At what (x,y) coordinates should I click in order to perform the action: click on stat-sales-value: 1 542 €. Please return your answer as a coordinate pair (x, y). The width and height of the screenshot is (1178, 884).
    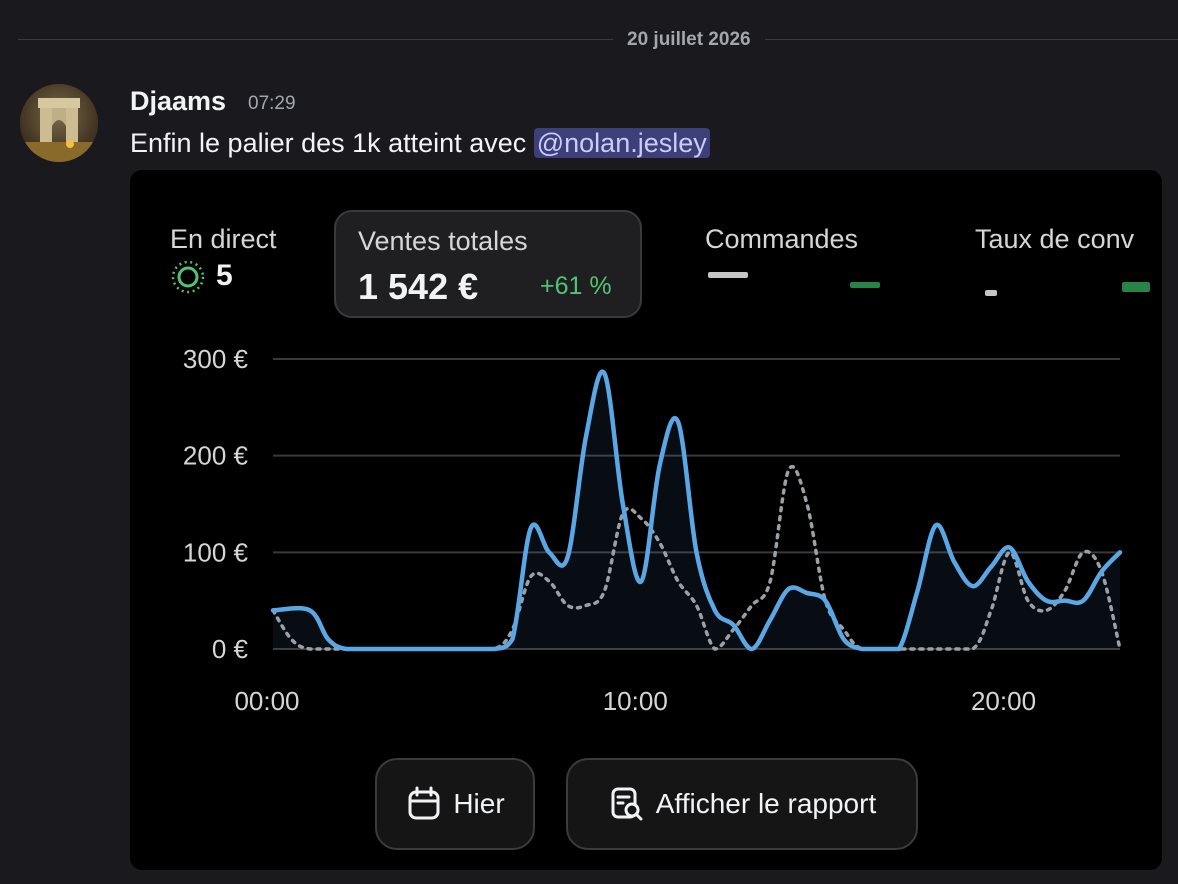
    Looking at the image, I should click on (418, 286).